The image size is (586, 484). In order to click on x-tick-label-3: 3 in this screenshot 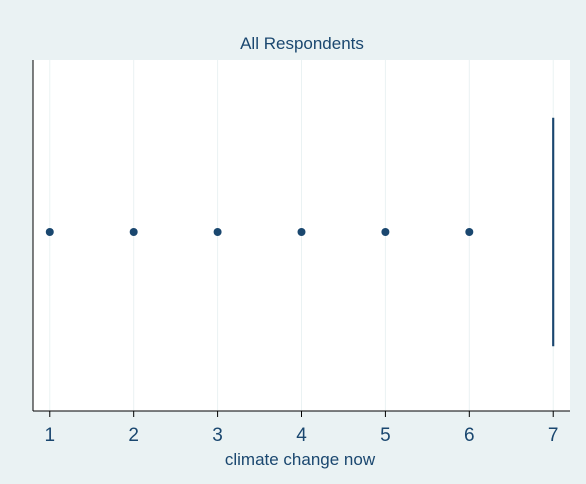, I will do `click(217, 435)`.